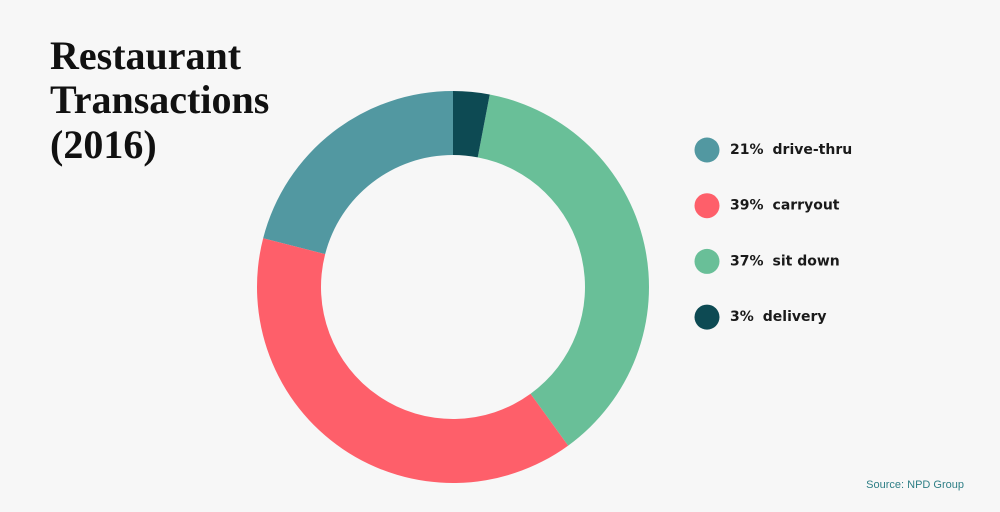 The width and height of the screenshot is (1000, 512). Describe the element at coordinates (806, 206) in the screenshot. I see `legend-label: carryout` at that location.